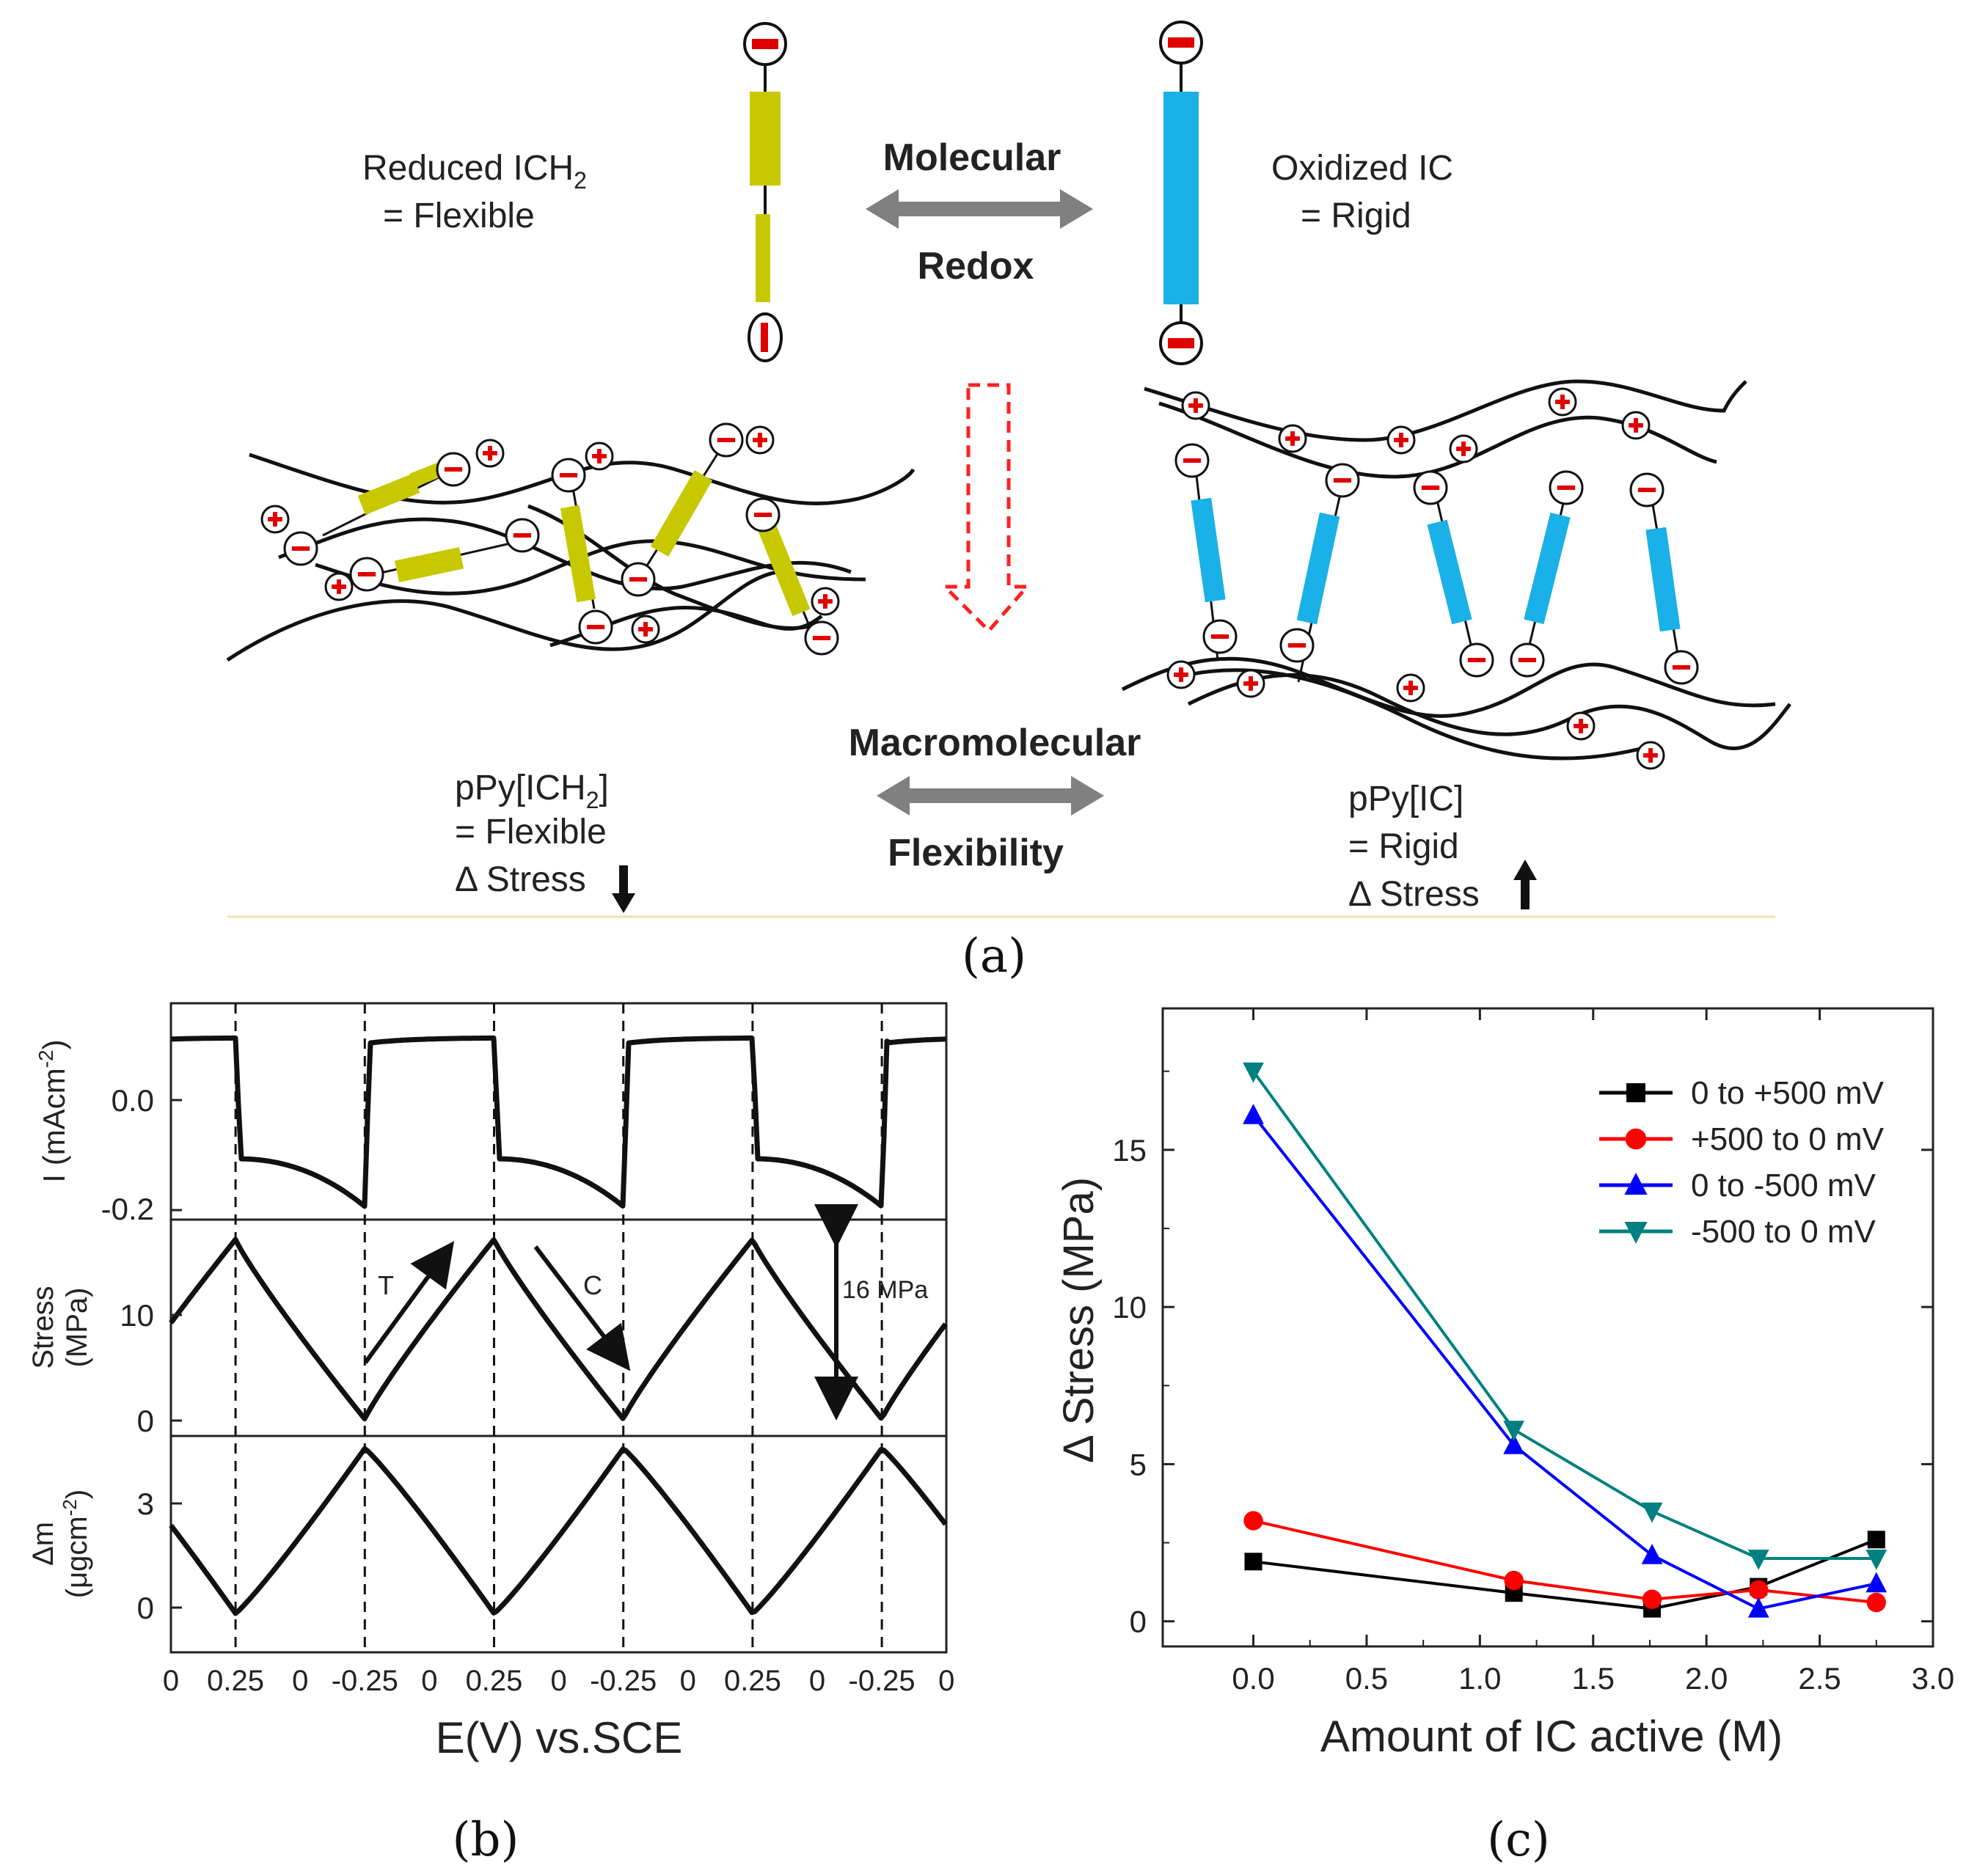  Describe the element at coordinates (1788, 1093) in the screenshot. I see `legend-label: 0 to +500 mV` at that location.